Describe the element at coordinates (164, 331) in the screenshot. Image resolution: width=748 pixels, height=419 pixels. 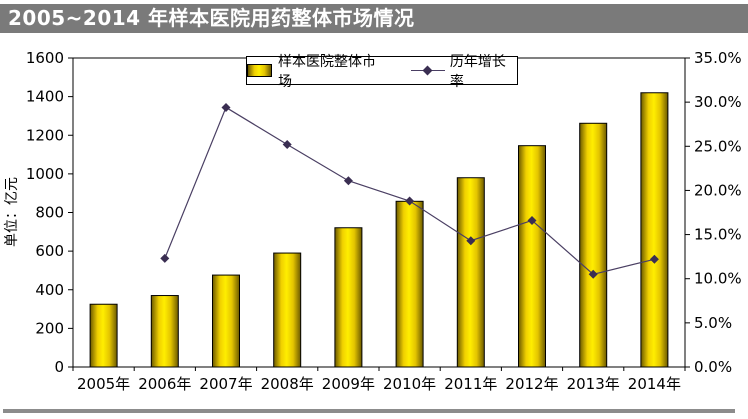
I see `bar-2006年` at that location.